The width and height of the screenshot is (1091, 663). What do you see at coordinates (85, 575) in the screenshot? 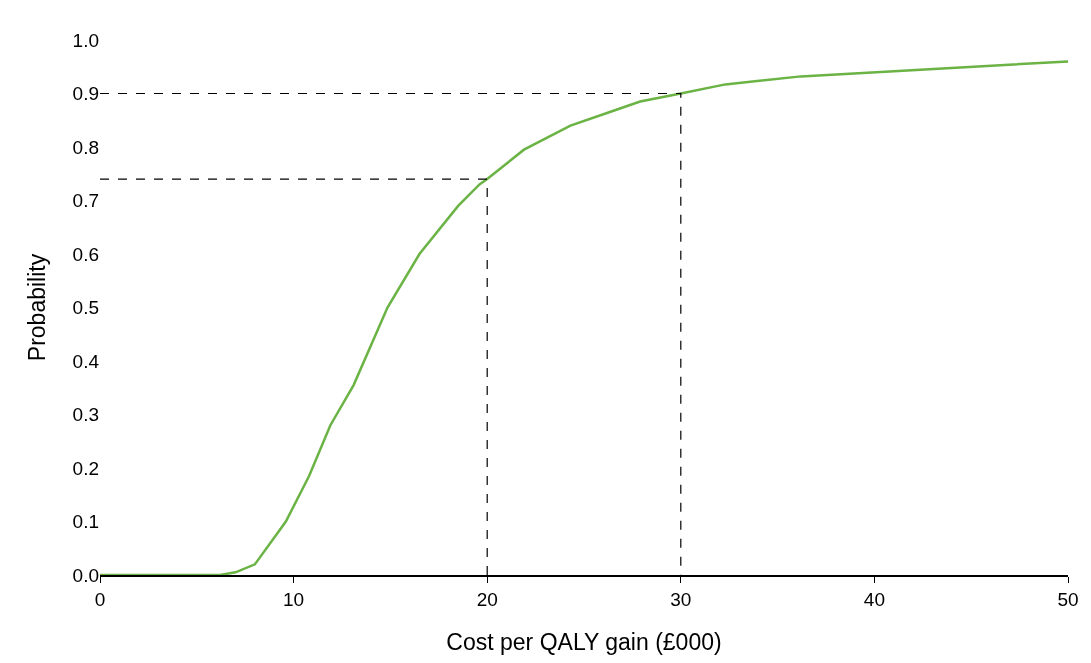
I see `y-tick-label: 0.0` at bounding box center [85, 575].